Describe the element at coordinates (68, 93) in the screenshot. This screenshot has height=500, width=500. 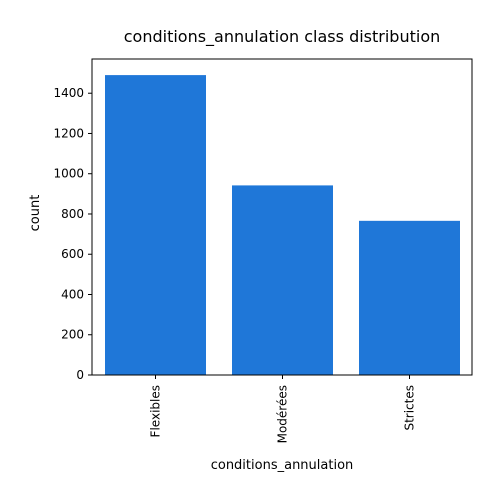
I see `y-tick-label: 1400` at that location.